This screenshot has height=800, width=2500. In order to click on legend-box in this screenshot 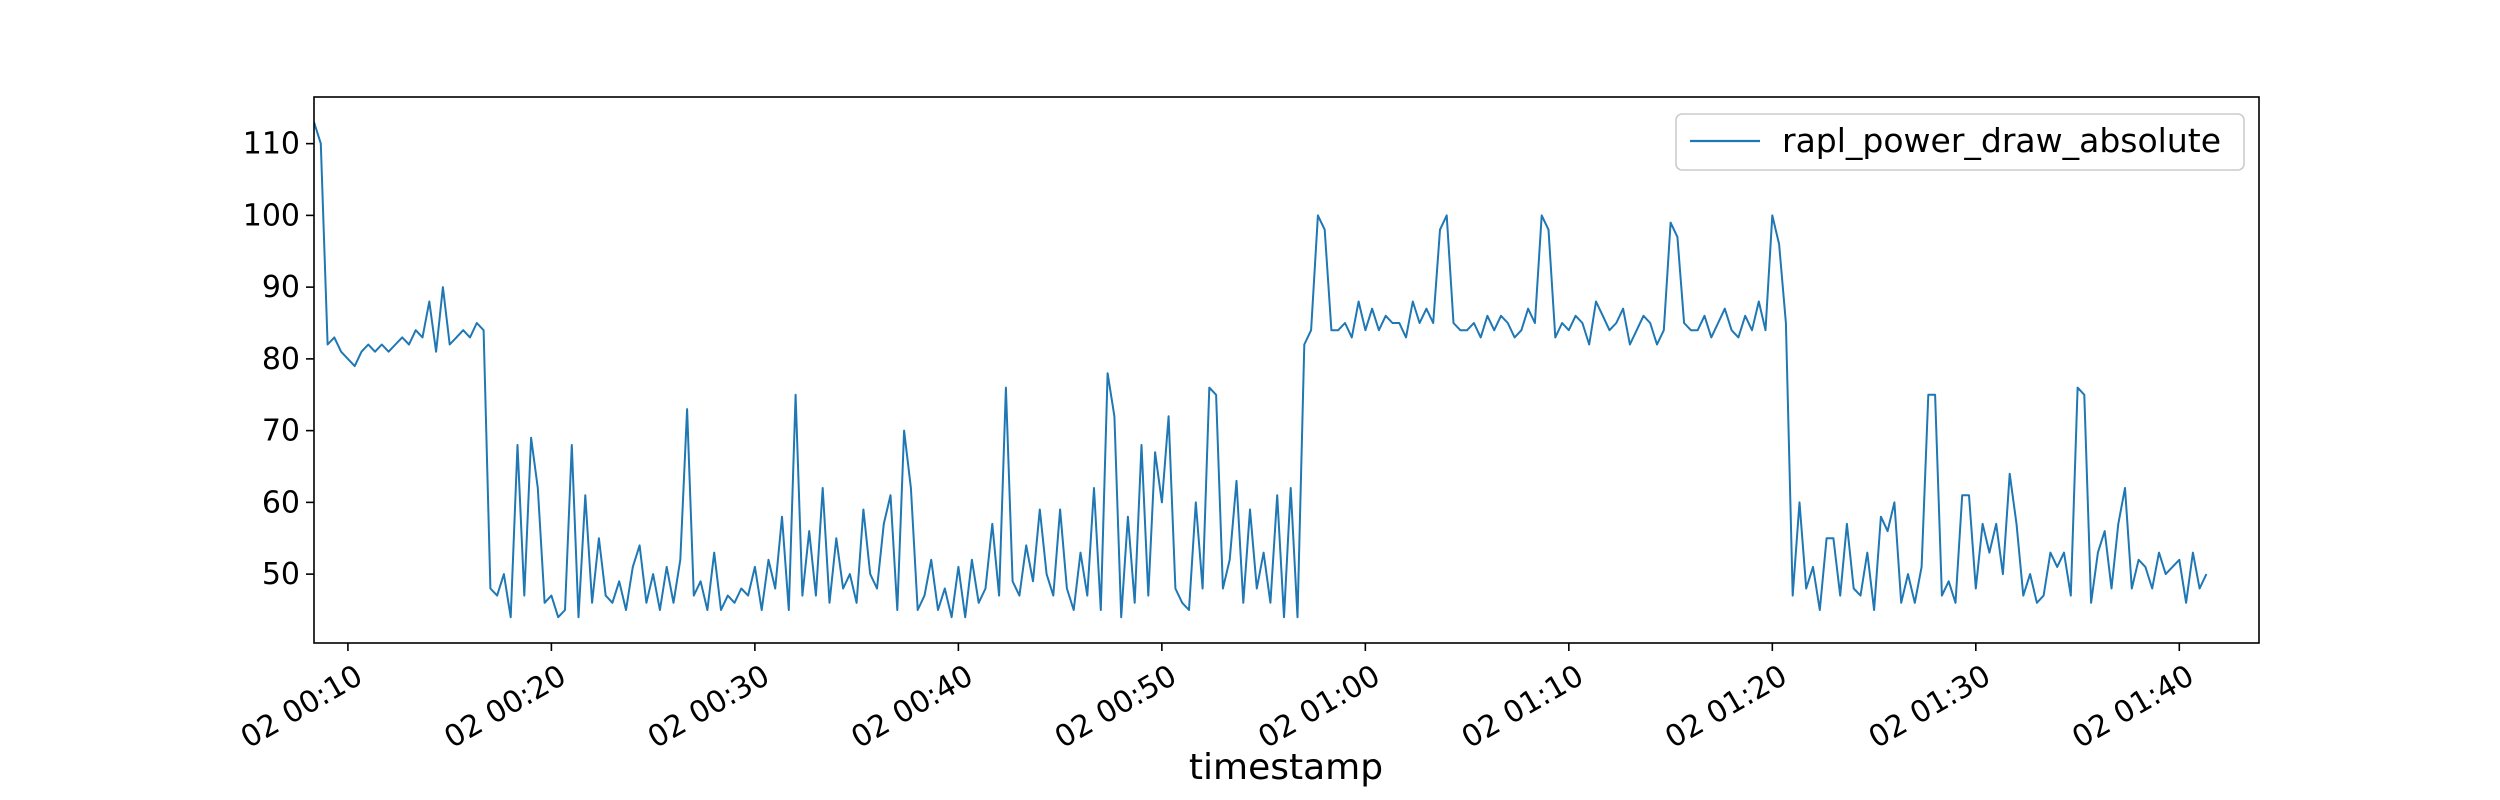, I will do `click(1960, 142)`.